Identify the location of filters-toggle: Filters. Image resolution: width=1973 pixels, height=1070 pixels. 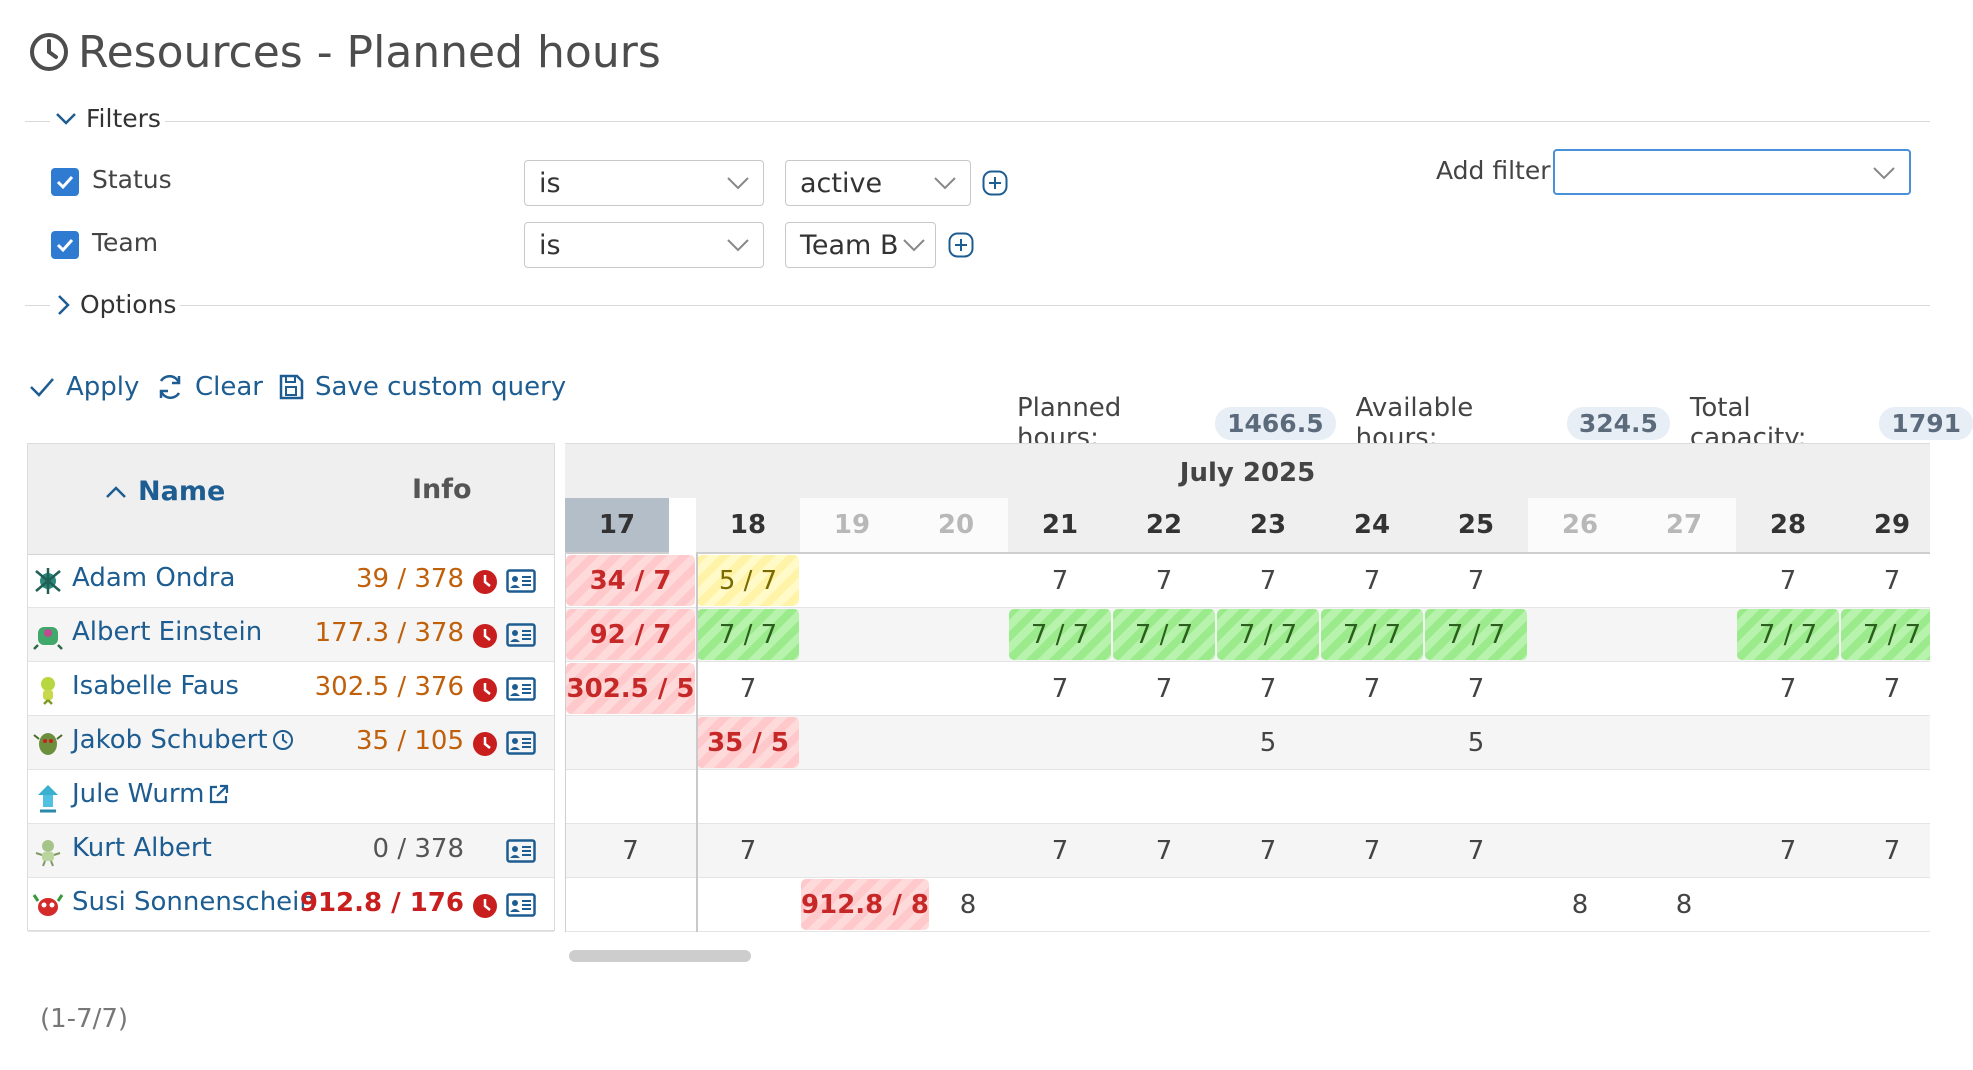
(107, 118).